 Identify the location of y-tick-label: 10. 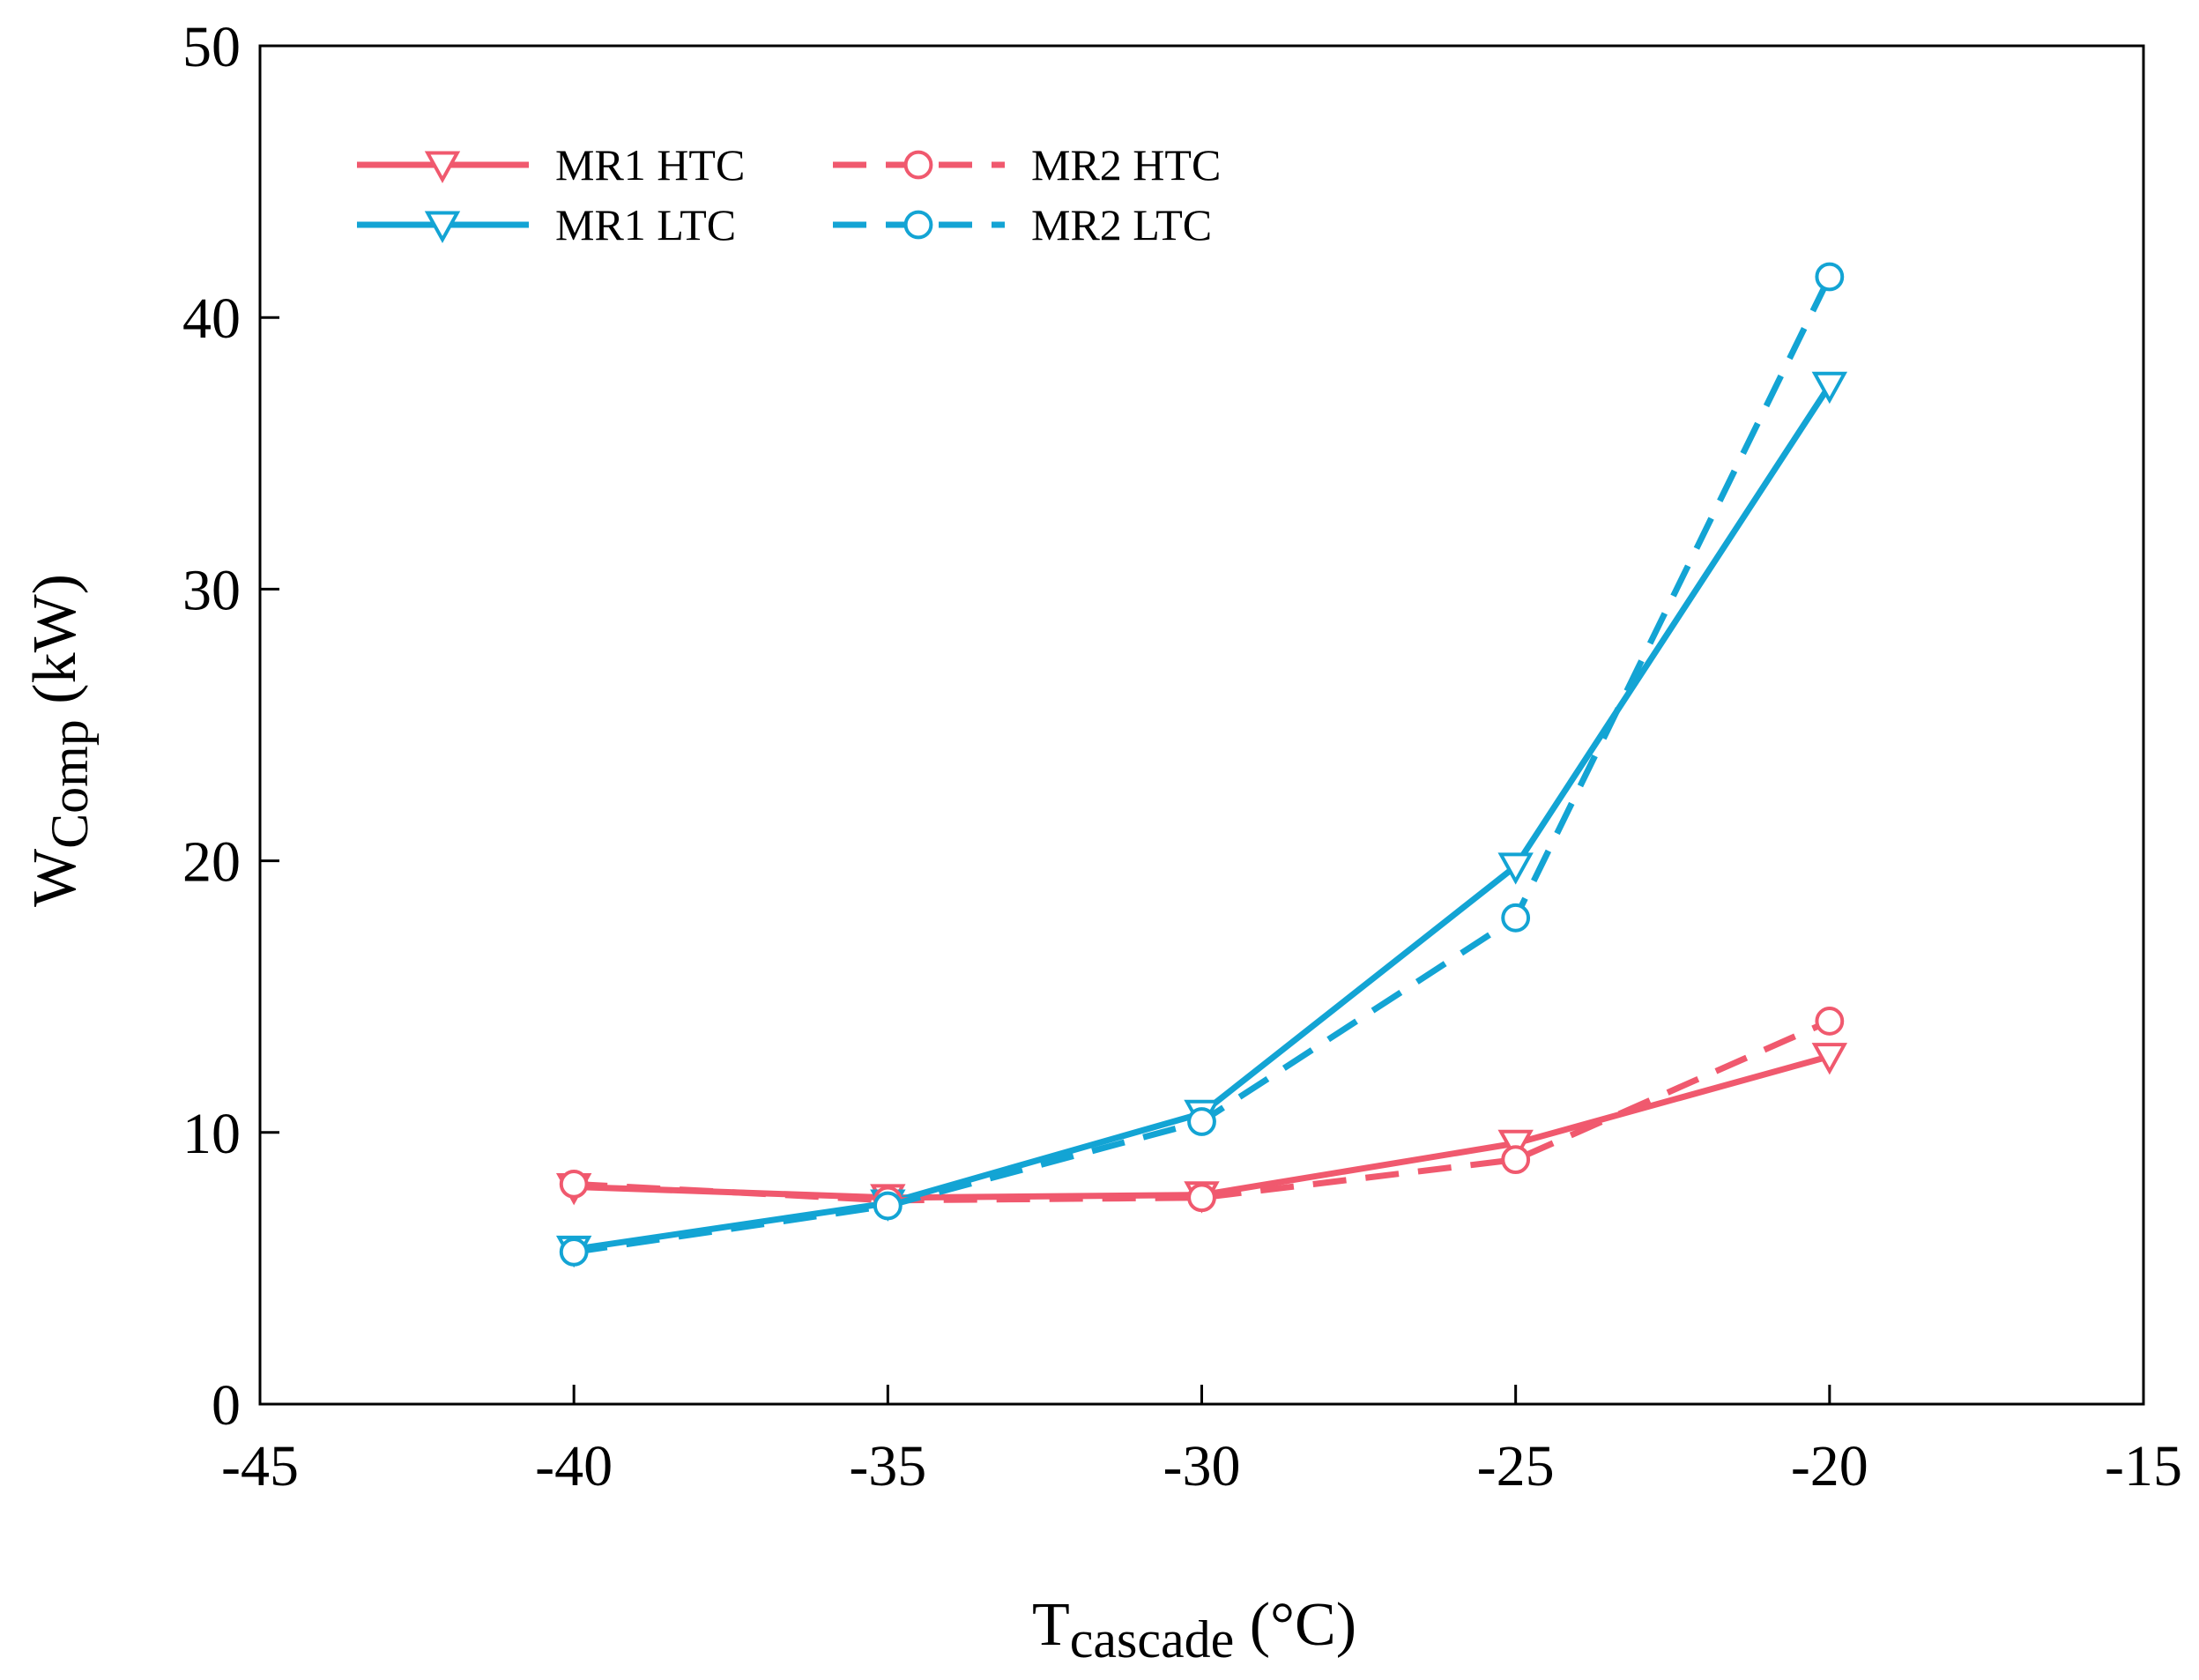
(211, 1134).